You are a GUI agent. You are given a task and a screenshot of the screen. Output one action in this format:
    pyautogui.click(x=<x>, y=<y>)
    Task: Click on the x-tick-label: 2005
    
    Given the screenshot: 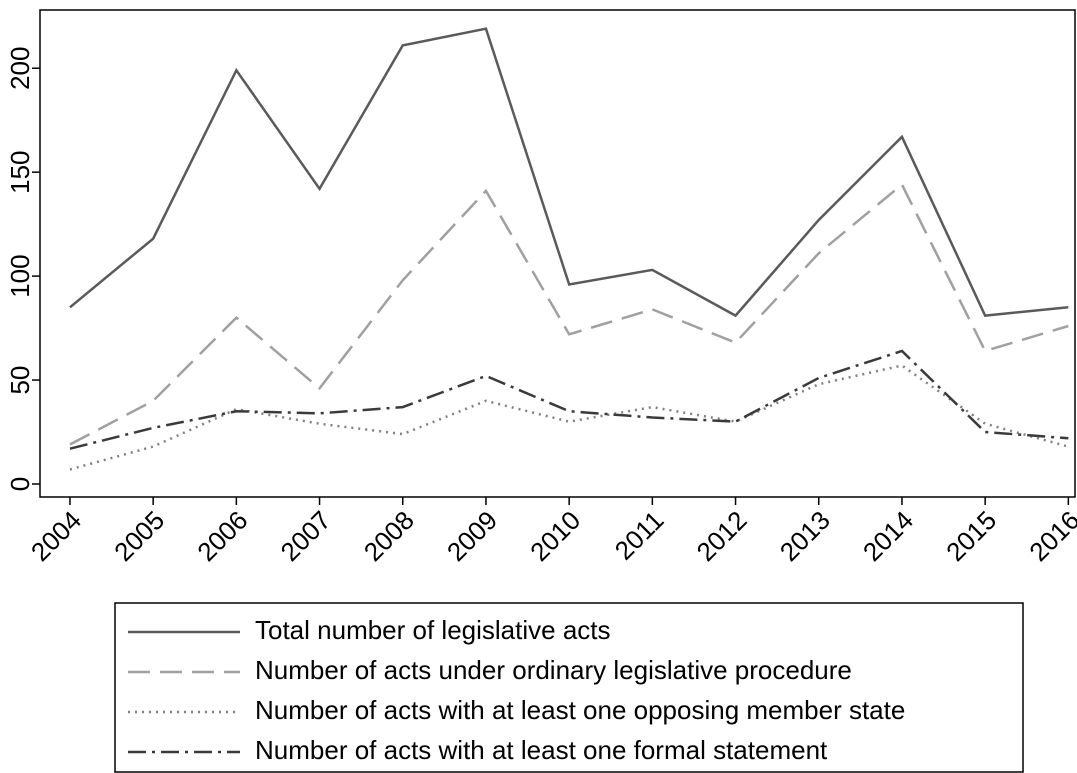 What is the action you would take?
    pyautogui.click(x=139, y=536)
    